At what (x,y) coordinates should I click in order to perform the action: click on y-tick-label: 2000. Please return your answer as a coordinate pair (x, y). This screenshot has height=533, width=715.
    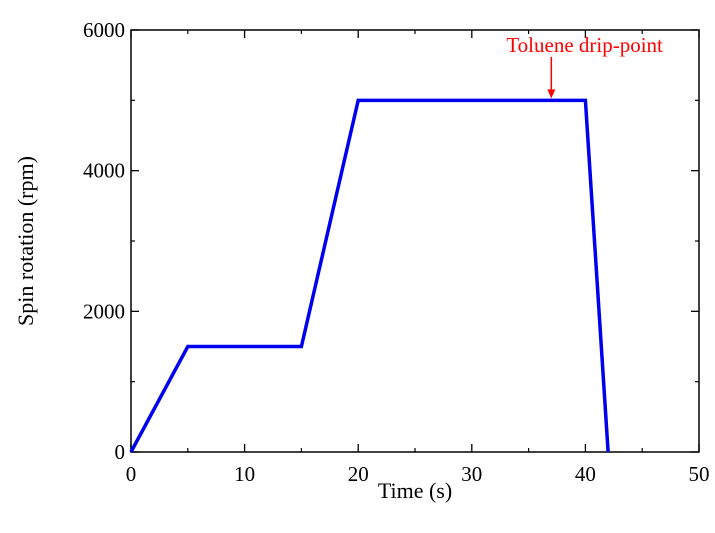
    Looking at the image, I should click on (104, 311).